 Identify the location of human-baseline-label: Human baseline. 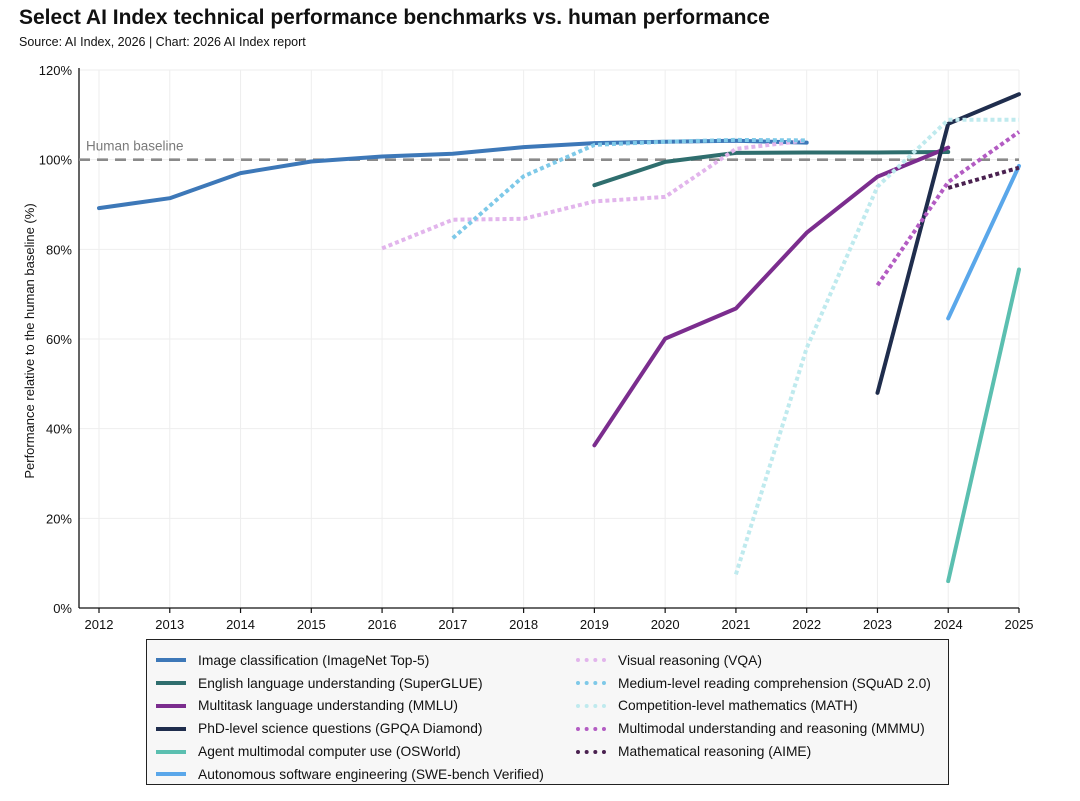
(135, 146).